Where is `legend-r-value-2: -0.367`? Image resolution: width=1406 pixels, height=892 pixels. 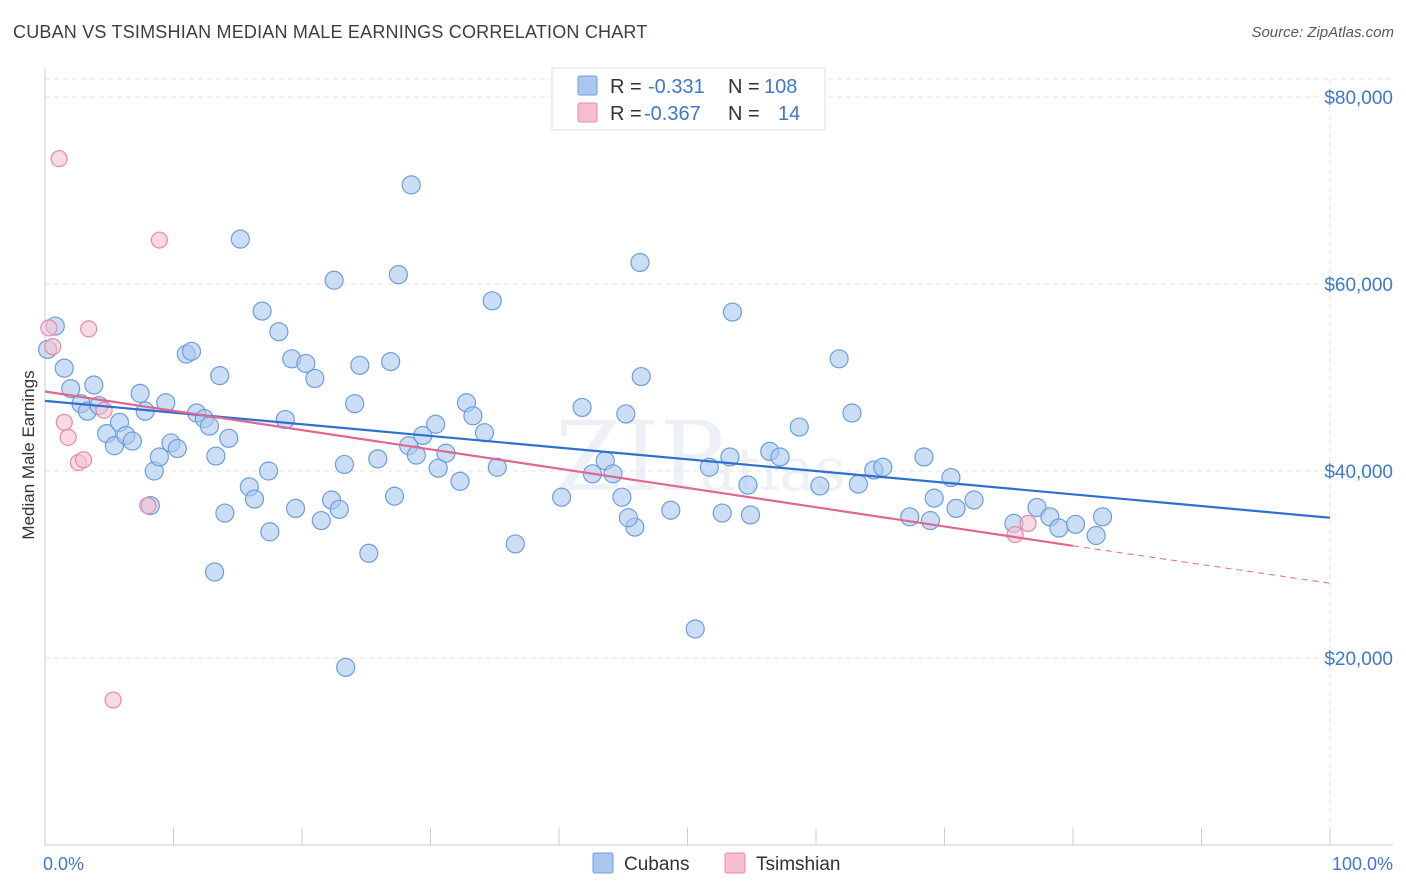
legend-r-value-2: -0.367 is located at coordinates (672, 114).